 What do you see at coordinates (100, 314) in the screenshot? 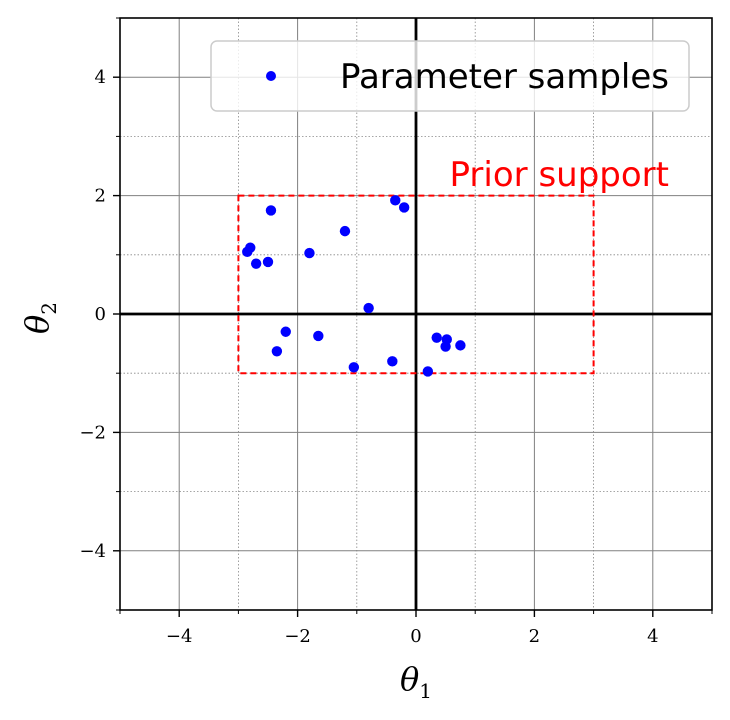
I see `y-tick-label: 0` at bounding box center [100, 314].